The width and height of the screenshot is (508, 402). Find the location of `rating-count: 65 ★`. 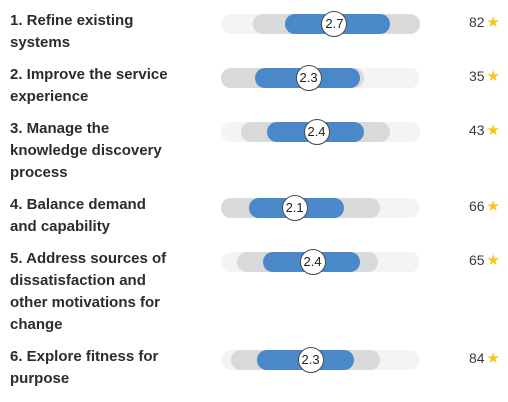

rating-count: 65 ★ is located at coordinates (484, 260).